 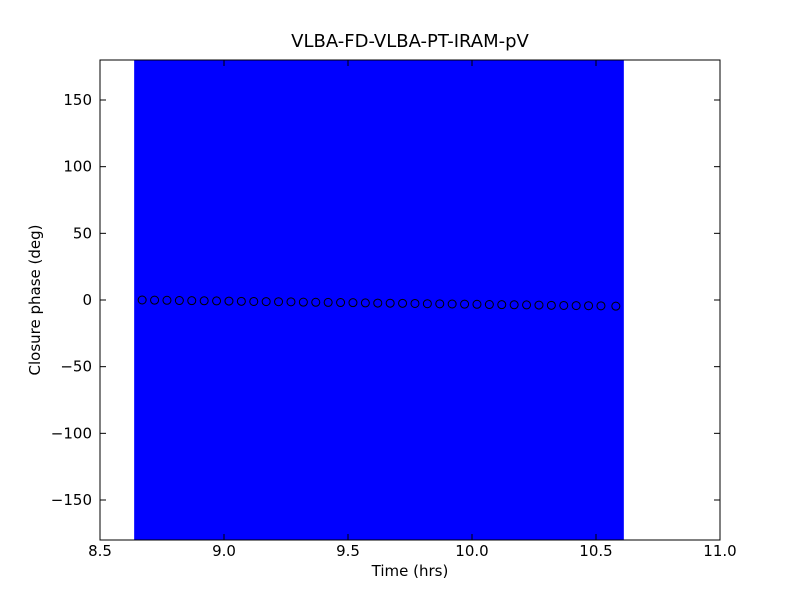 I want to click on y-tick-label: −150, so click(x=71, y=500).